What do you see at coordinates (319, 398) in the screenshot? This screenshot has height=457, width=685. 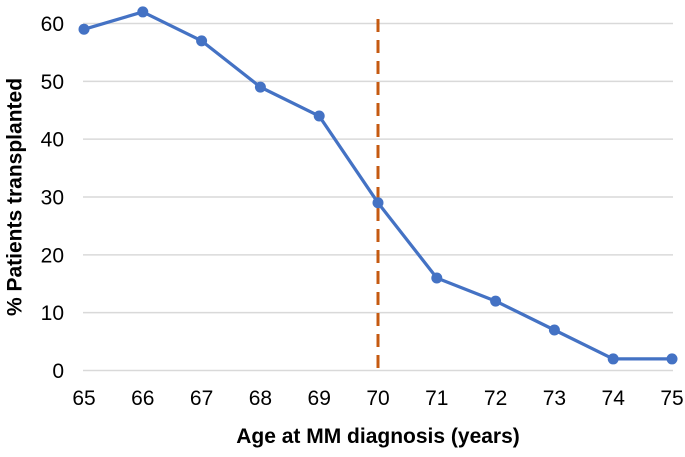 I see `x-tick-label: 69` at bounding box center [319, 398].